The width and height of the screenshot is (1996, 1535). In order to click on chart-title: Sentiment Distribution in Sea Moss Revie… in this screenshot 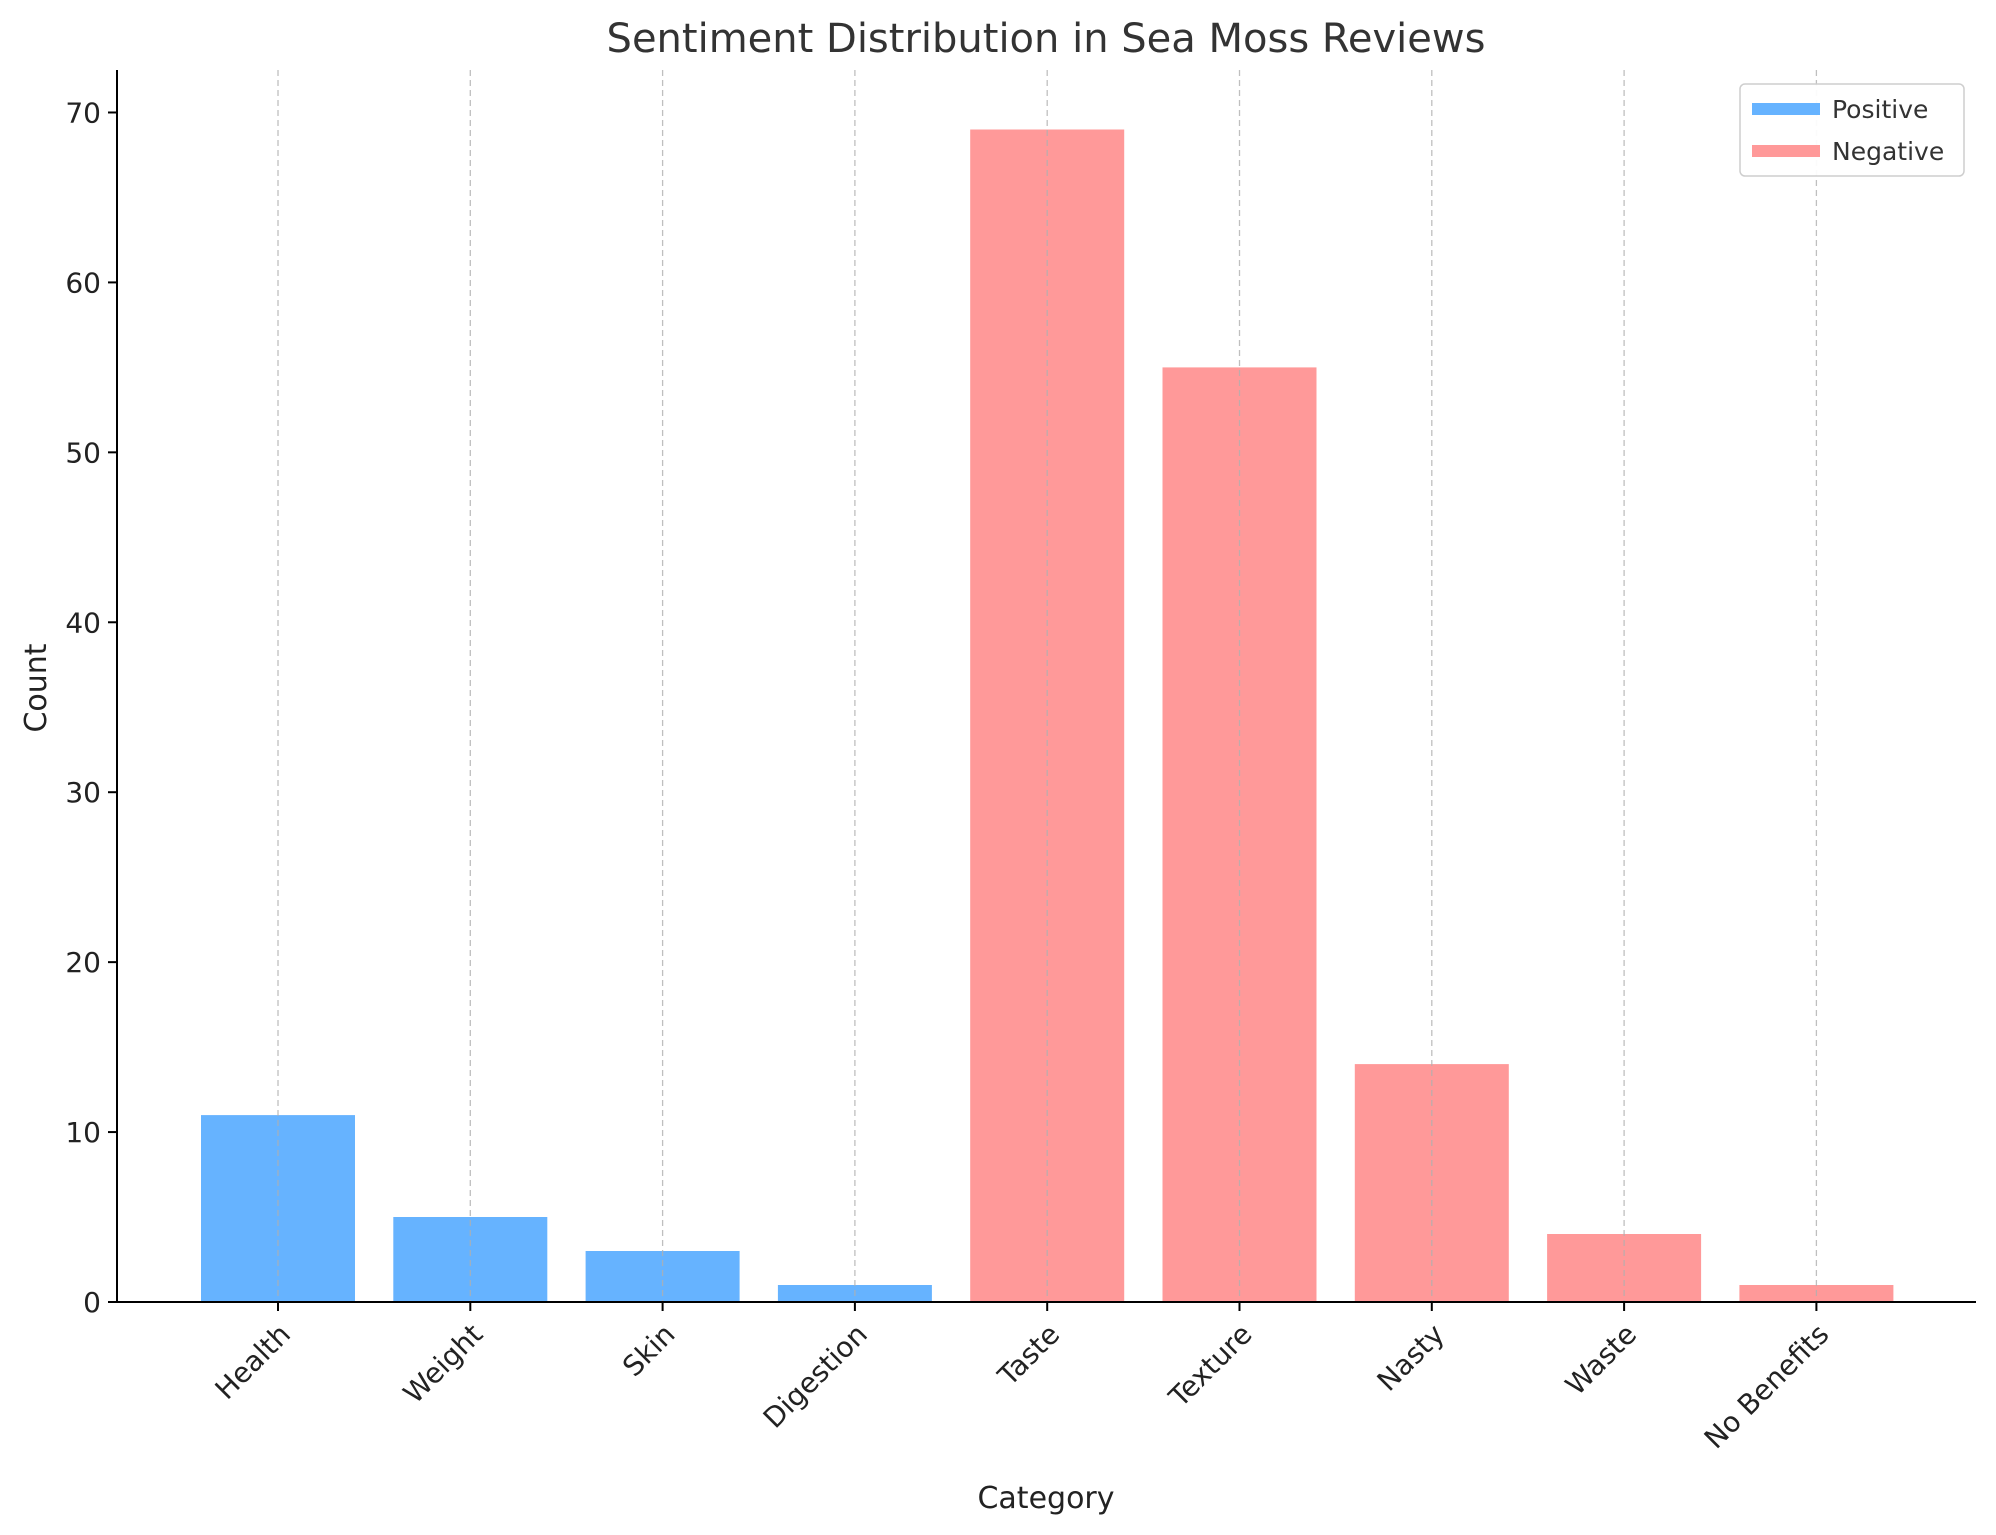, I will do `click(1046, 39)`.